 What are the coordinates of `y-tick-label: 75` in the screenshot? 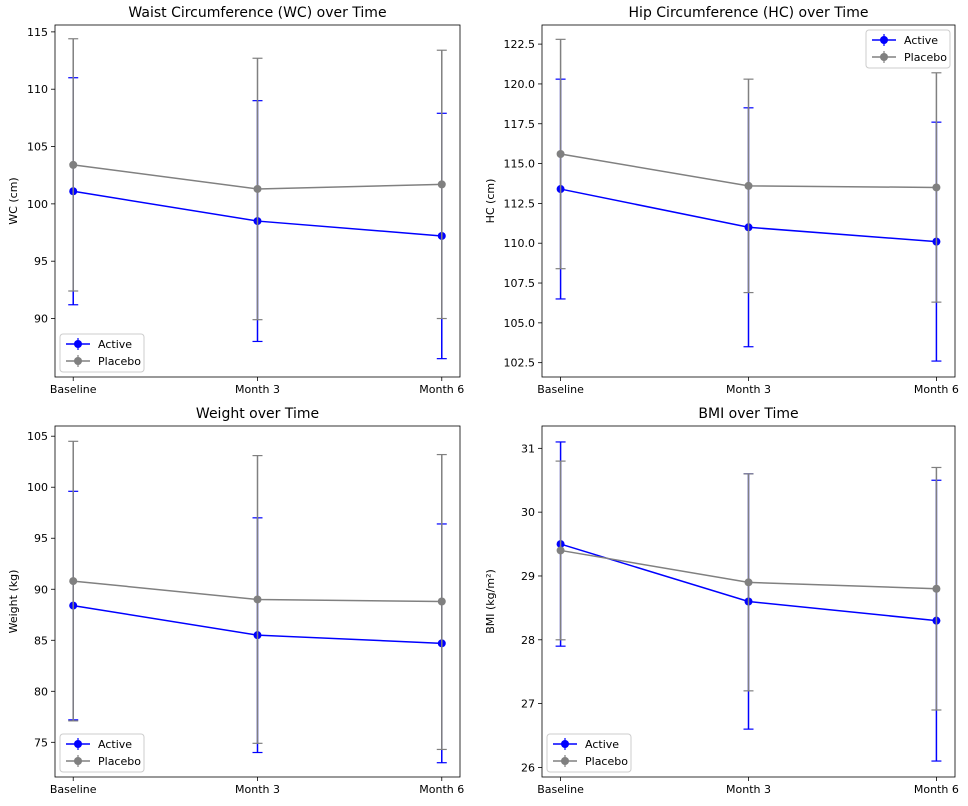 It's located at (41, 742).